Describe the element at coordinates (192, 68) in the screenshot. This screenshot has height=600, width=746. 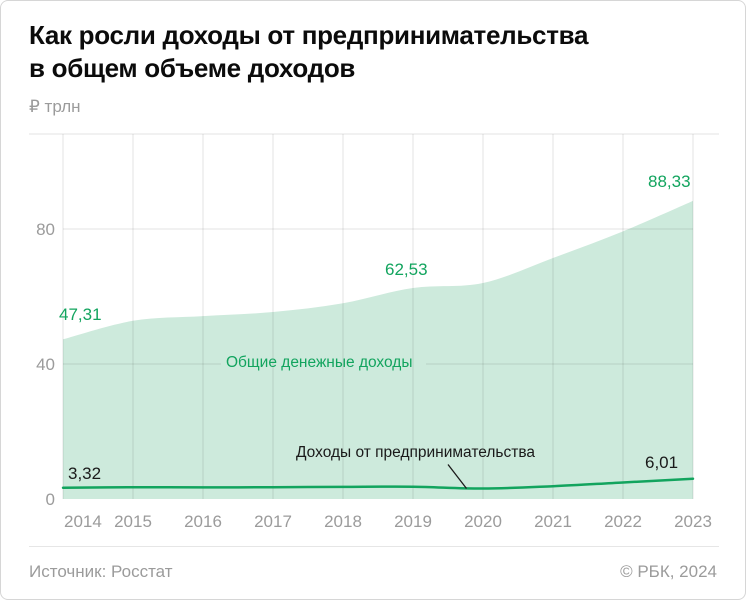
I see `page-title-line2: в общем объеме доходов` at that location.